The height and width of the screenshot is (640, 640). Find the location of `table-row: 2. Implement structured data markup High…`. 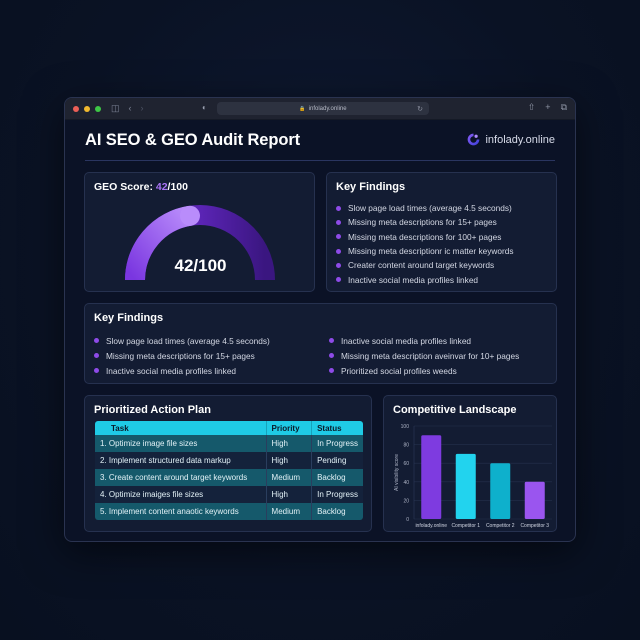

table-row: 2. Implement structured data markup High… is located at coordinates (229, 460).